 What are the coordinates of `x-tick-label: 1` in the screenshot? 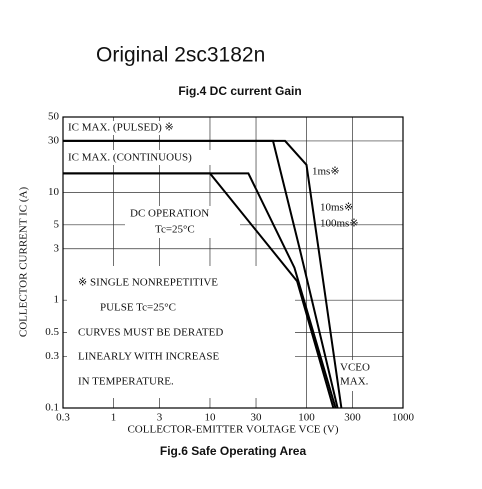 It's located at (114, 418).